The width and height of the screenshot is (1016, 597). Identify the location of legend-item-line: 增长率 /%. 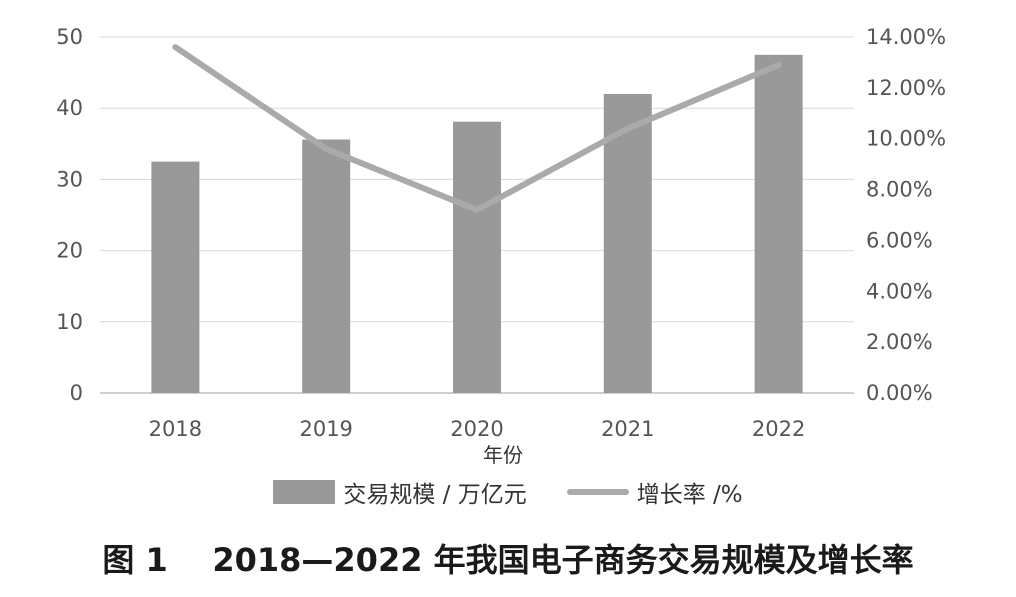
(654, 492).